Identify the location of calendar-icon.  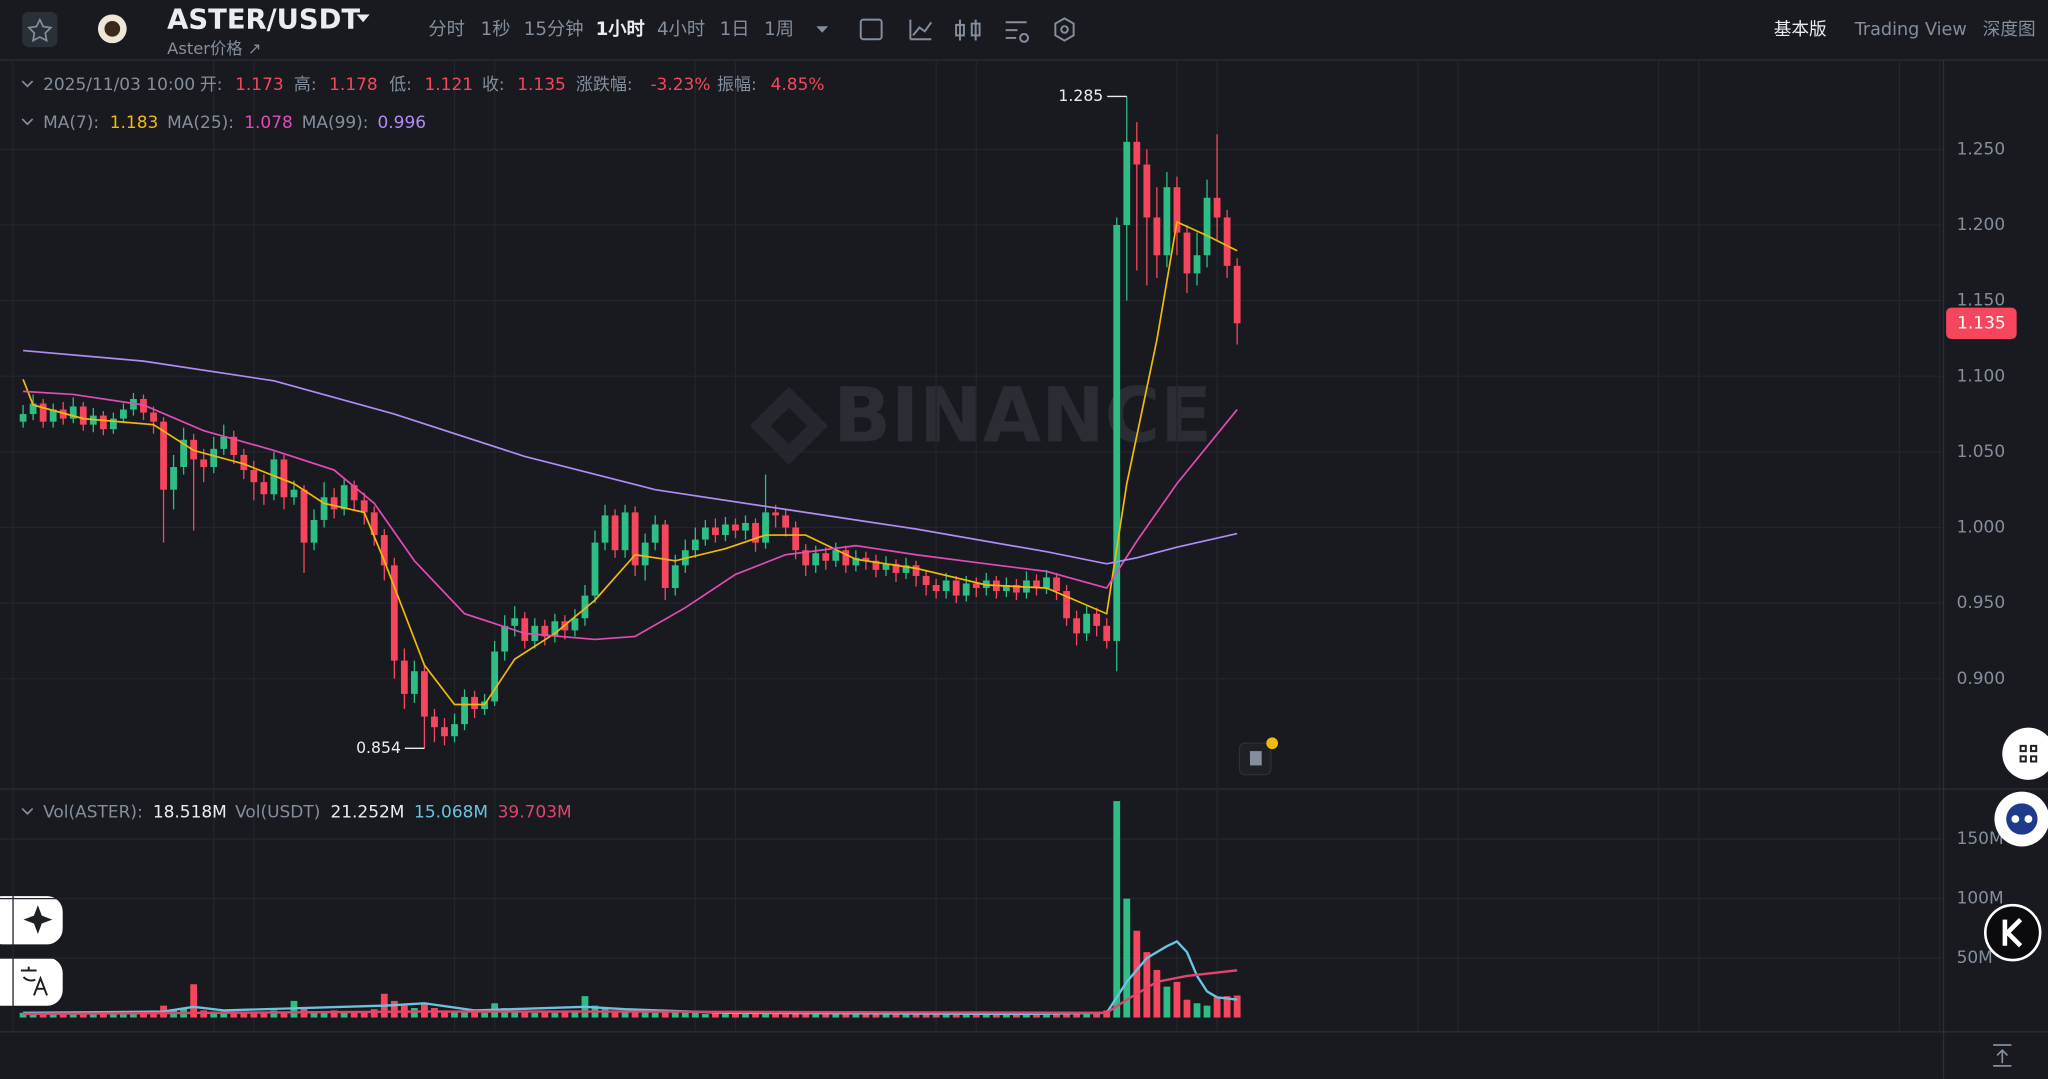
(871, 29).